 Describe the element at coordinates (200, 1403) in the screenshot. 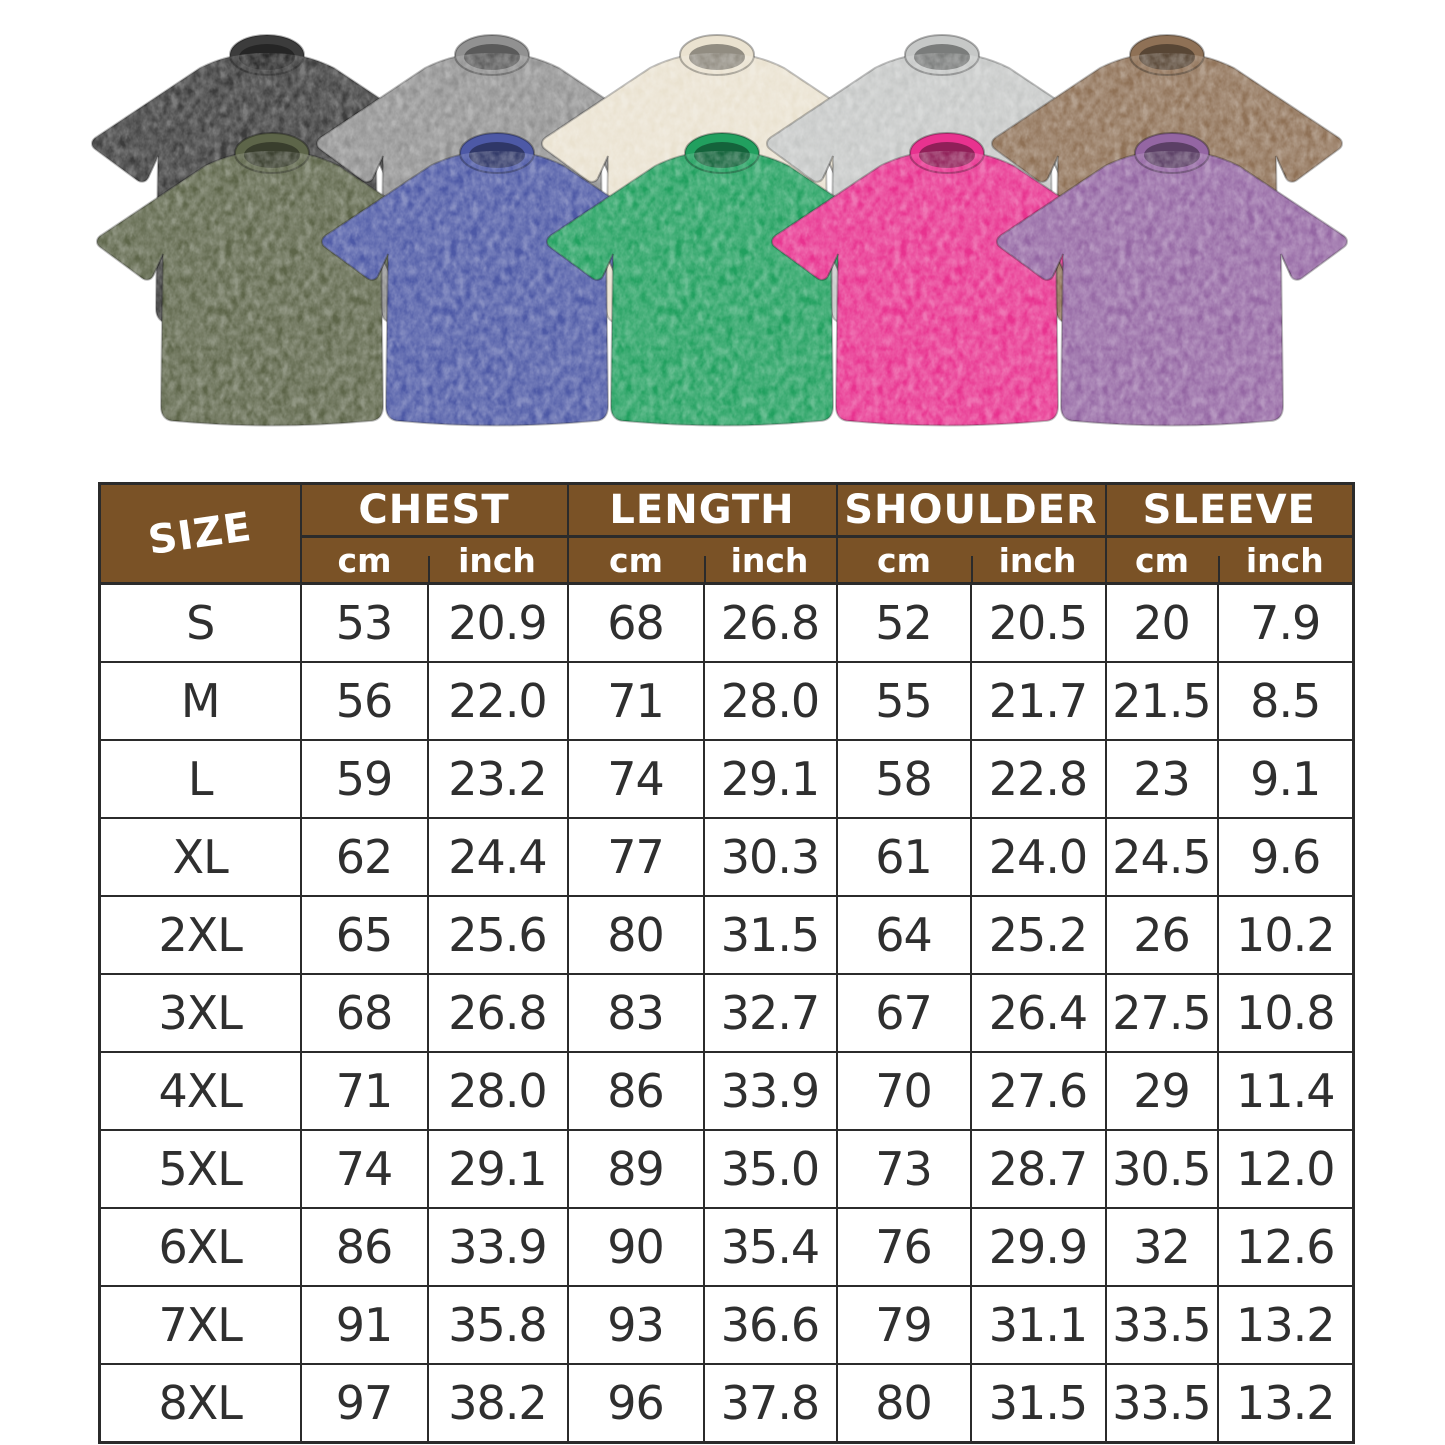

I see `size-label-cell: 8XL` at that location.